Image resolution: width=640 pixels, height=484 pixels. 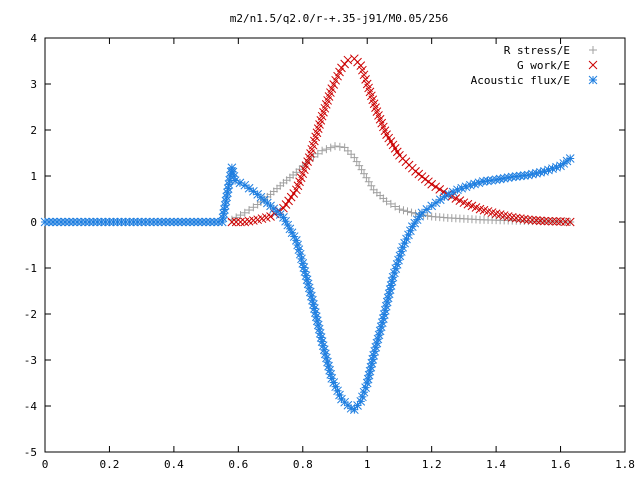 I want to click on x-tick-label: 1.6, so click(x=561, y=464).